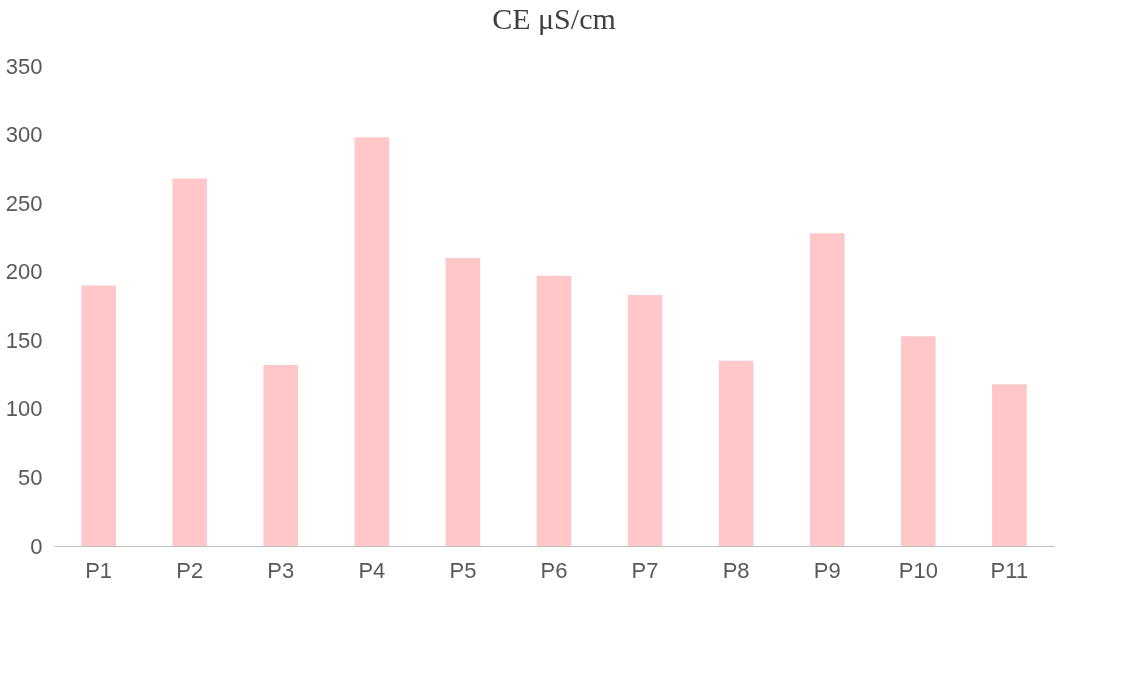  Describe the element at coordinates (463, 570) in the screenshot. I see `x-tick-label: P5` at that location.